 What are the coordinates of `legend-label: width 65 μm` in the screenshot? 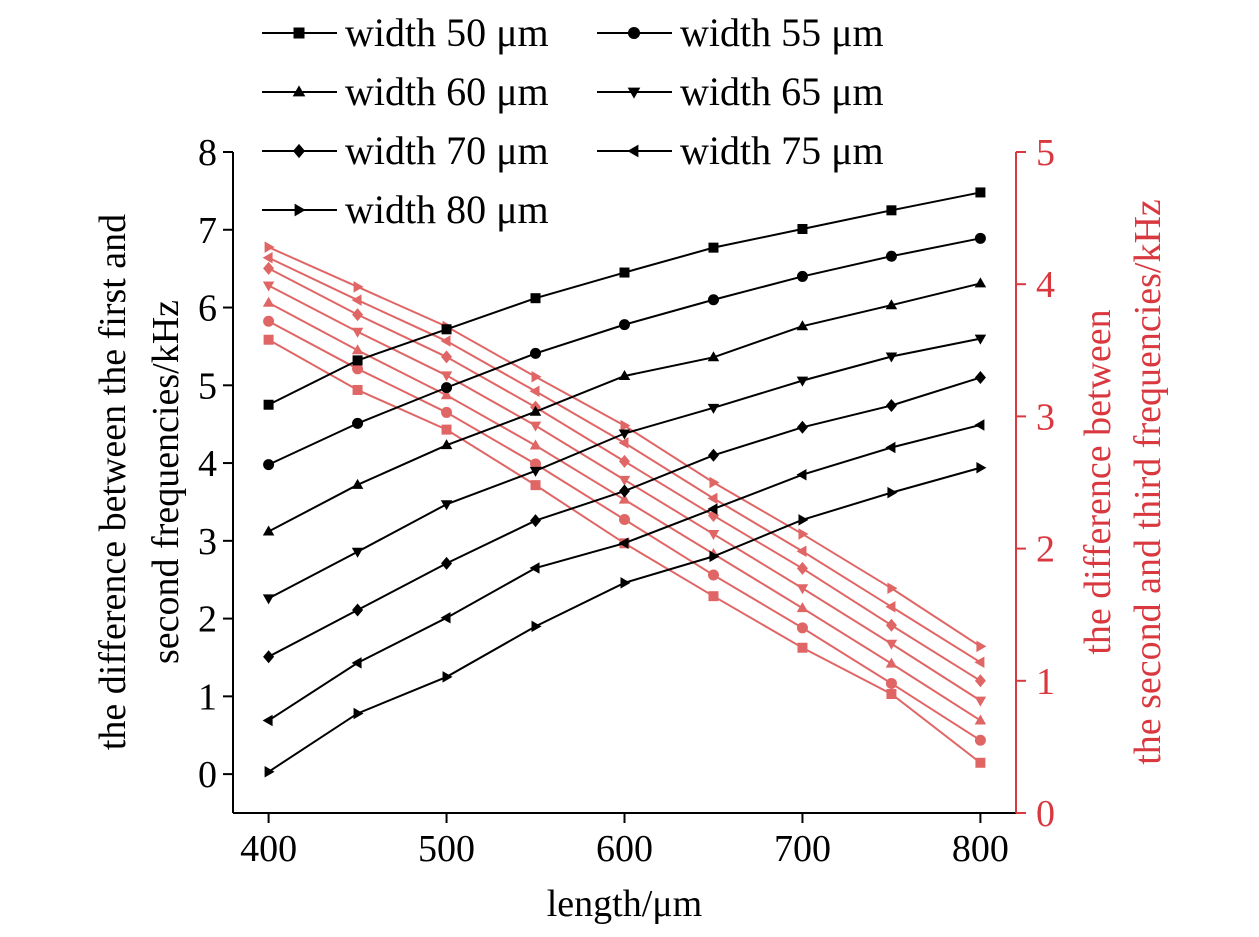 It's located at (782, 91).